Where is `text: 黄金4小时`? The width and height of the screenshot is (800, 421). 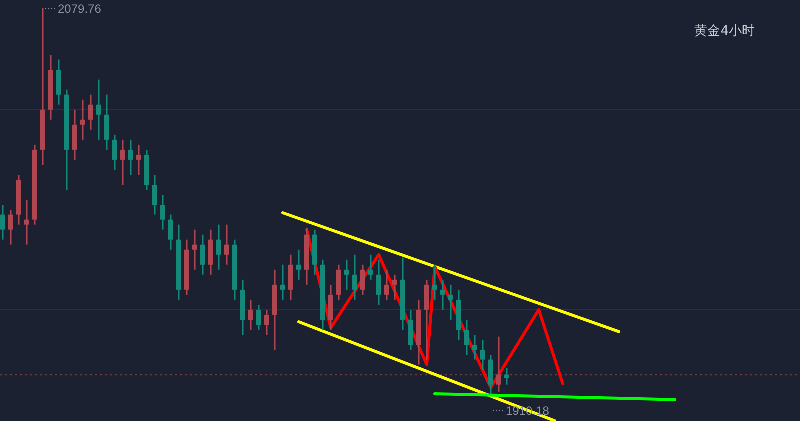 text: 黄金4小时 is located at coordinates (724, 31).